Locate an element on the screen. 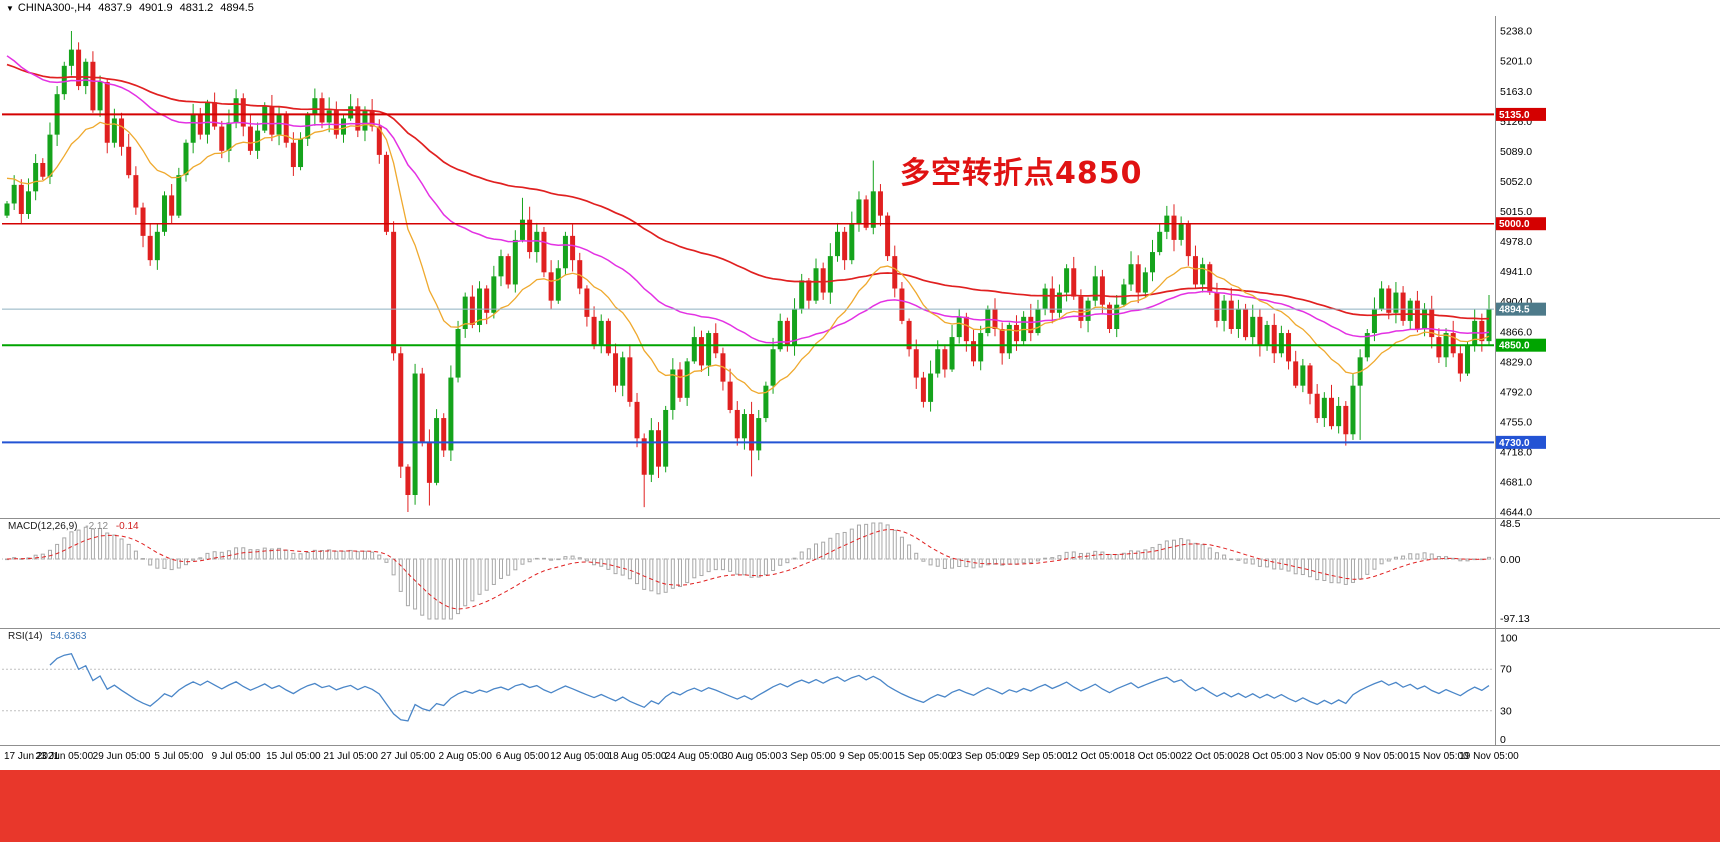 This screenshot has height=842, width=1720. time-axis-label: 19 Nov 05:00 is located at coordinates (1489, 756).